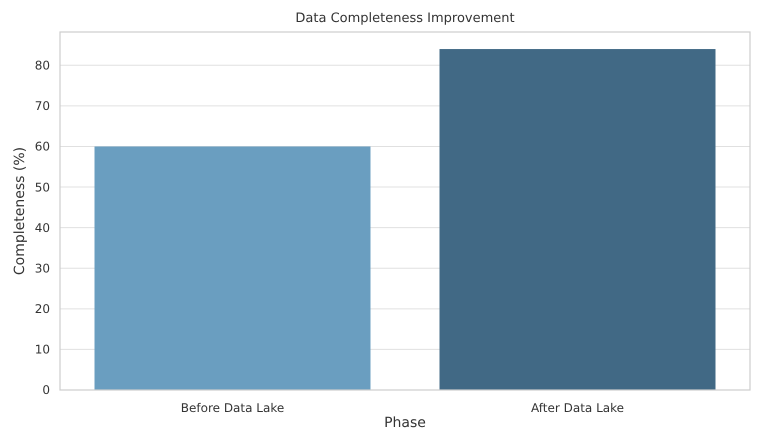 This screenshot has height=433, width=760. I want to click on x-tick-label: Before Data Lake, so click(232, 408).